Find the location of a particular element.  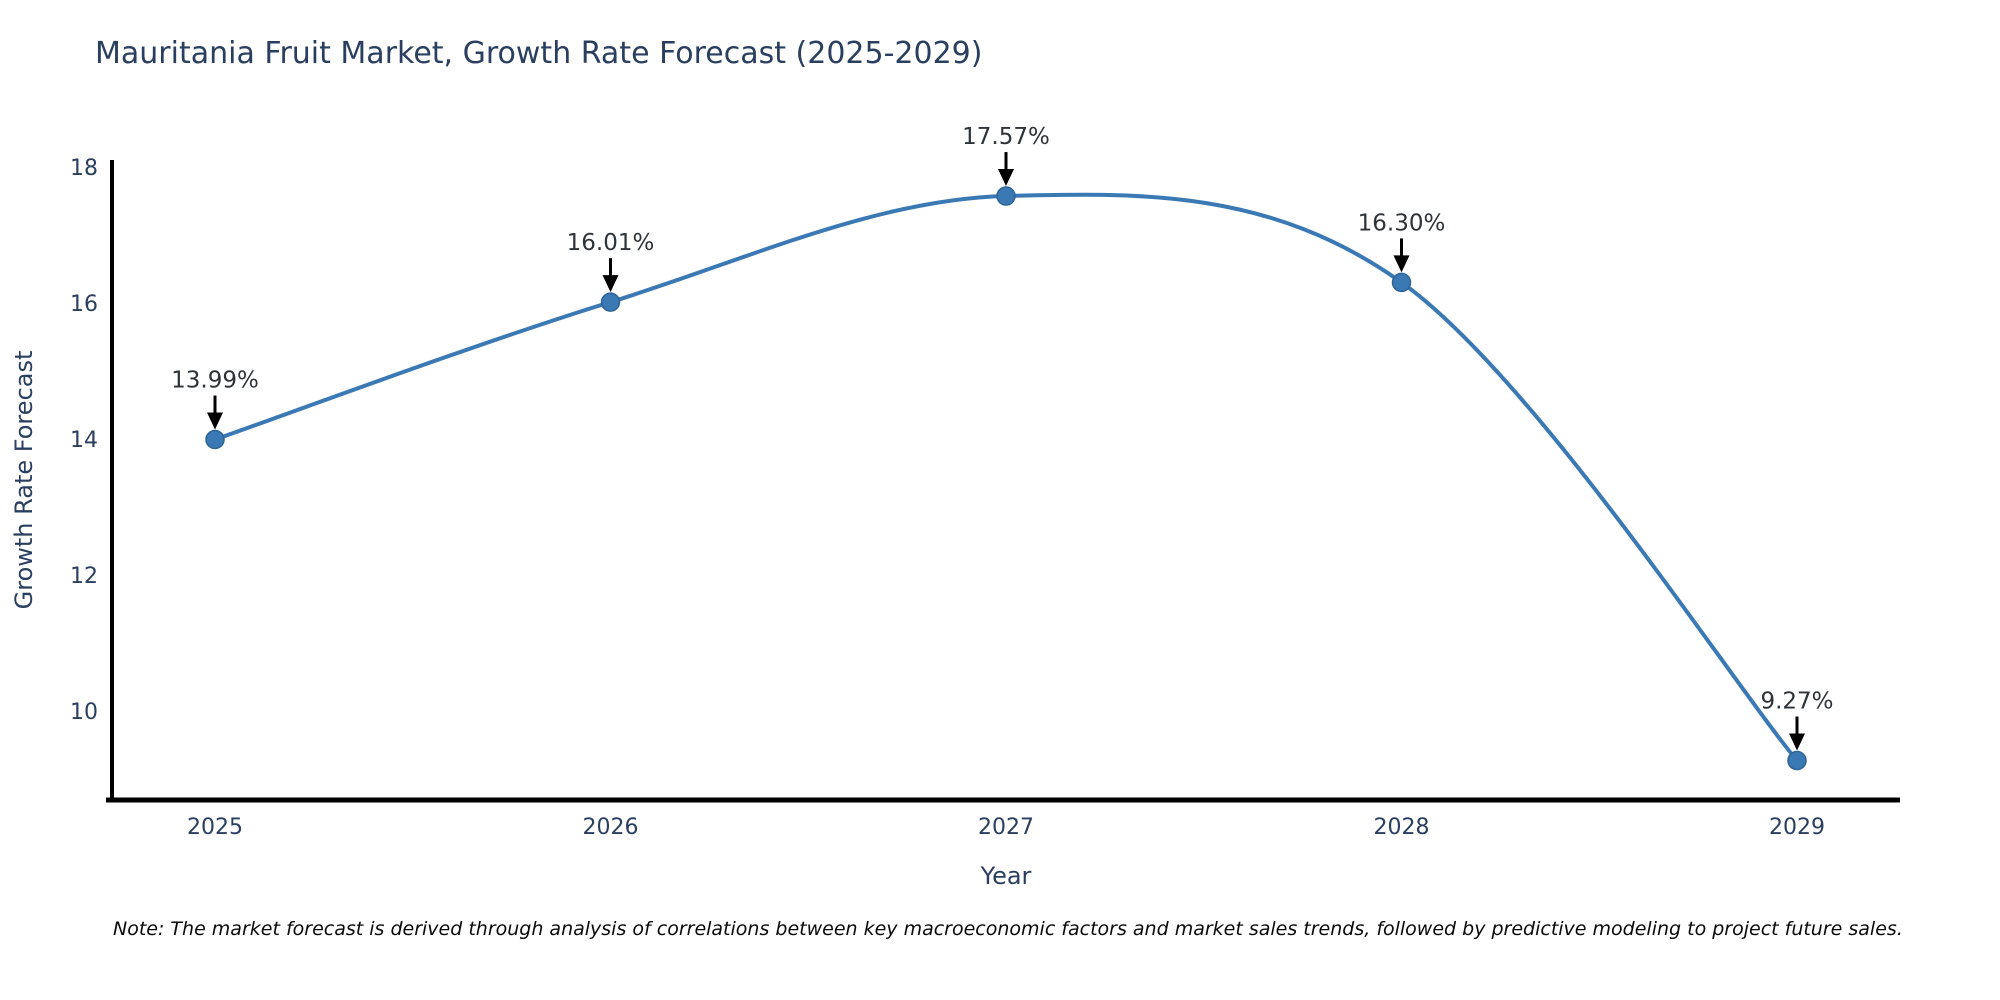

y-tick-label: 10 is located at coordinates (84, 712).